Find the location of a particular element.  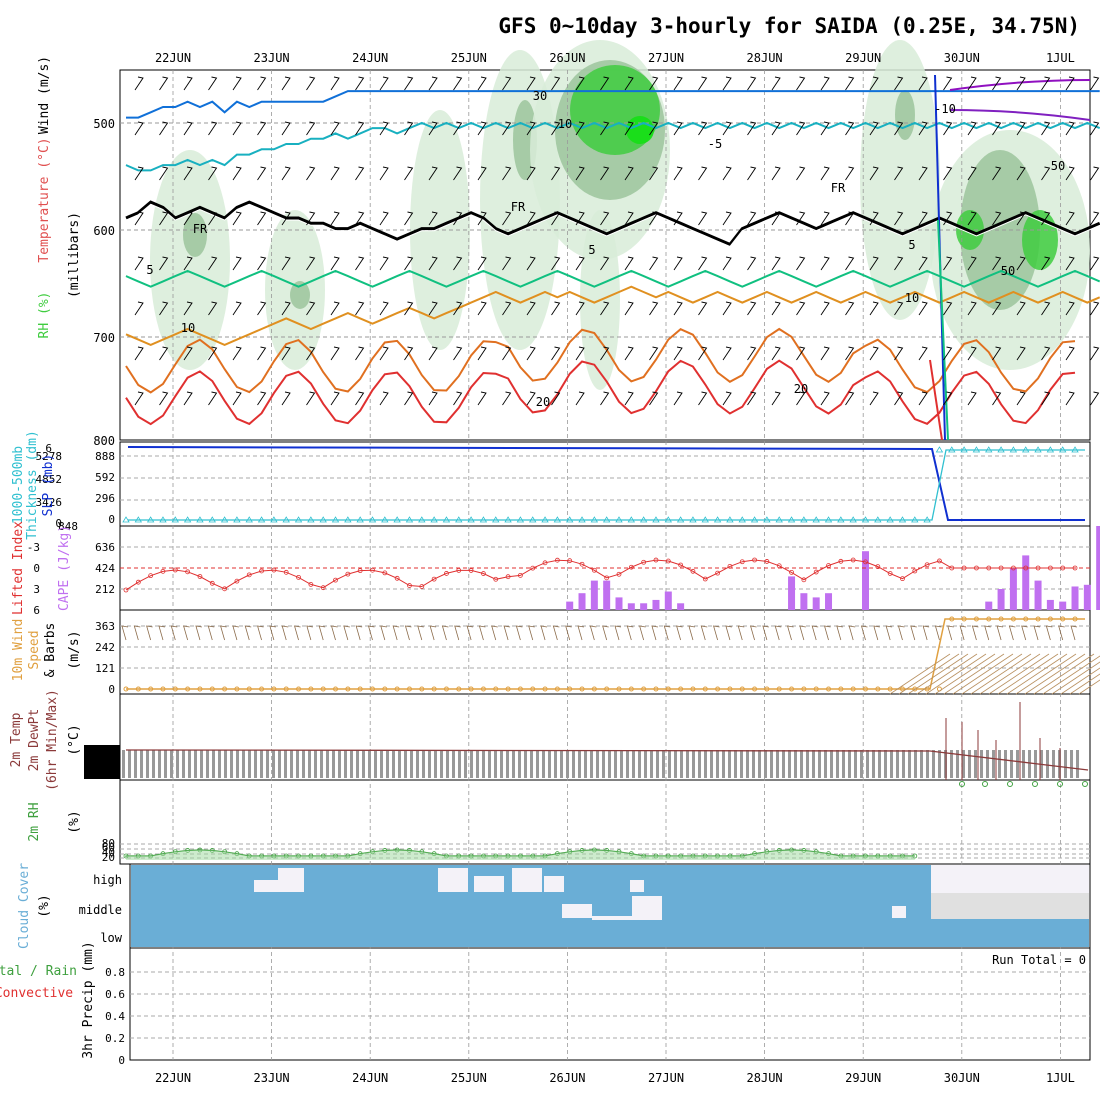

cloud-clear-patch is located at coordinates (453, 880).